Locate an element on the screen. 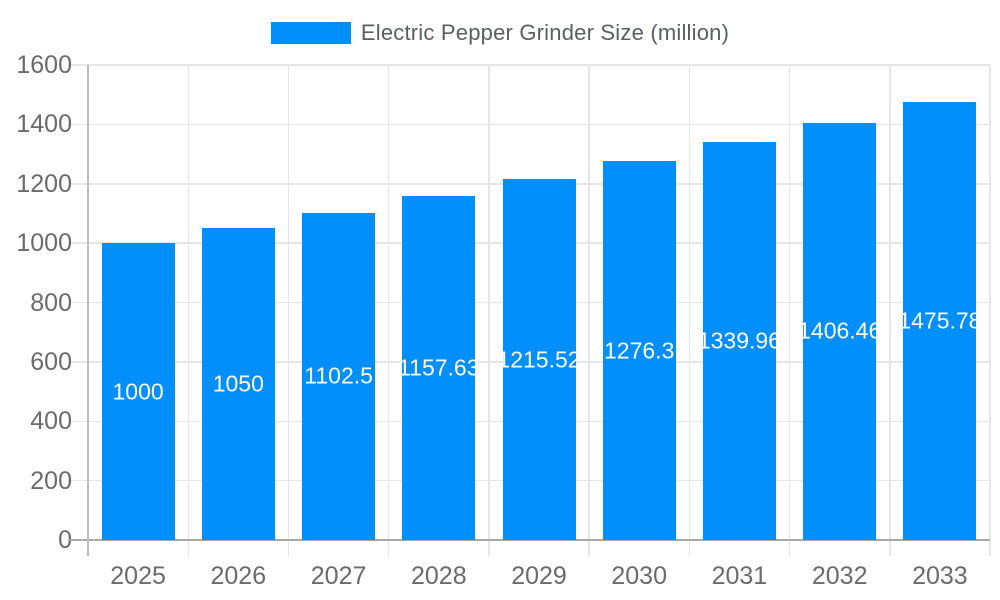  bar-value-label: 1406.46 is located at coordinates (840, 330).